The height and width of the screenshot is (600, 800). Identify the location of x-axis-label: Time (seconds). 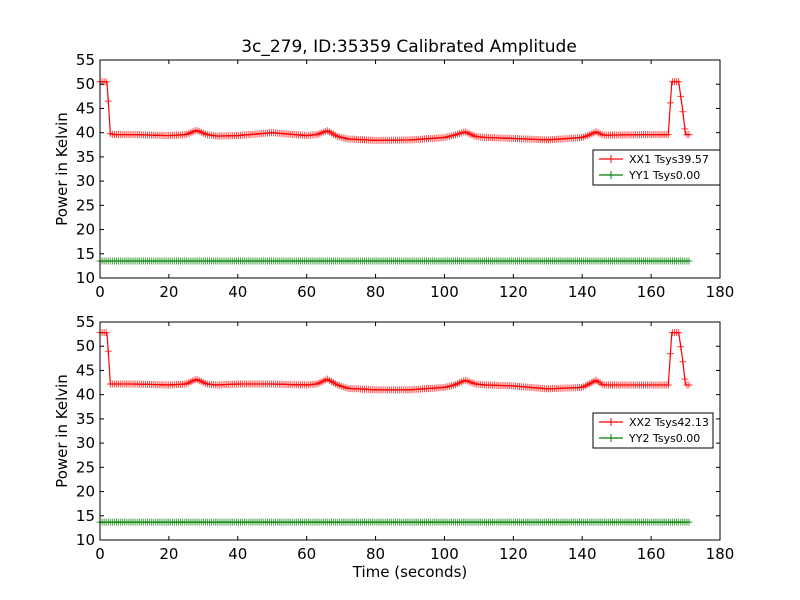
(410, 572).